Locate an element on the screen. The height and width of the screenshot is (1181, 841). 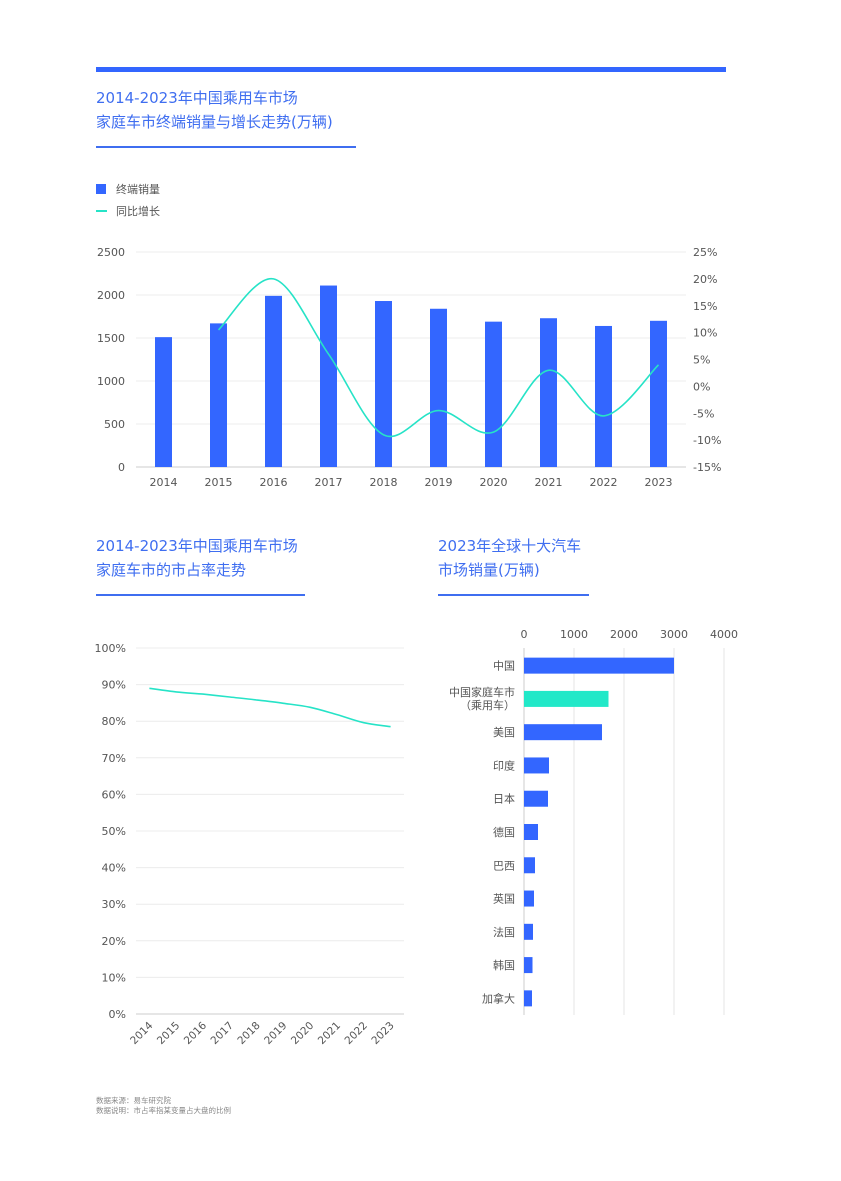
c1-x-tick-label: 2014 is located at coordinates (164, 482).